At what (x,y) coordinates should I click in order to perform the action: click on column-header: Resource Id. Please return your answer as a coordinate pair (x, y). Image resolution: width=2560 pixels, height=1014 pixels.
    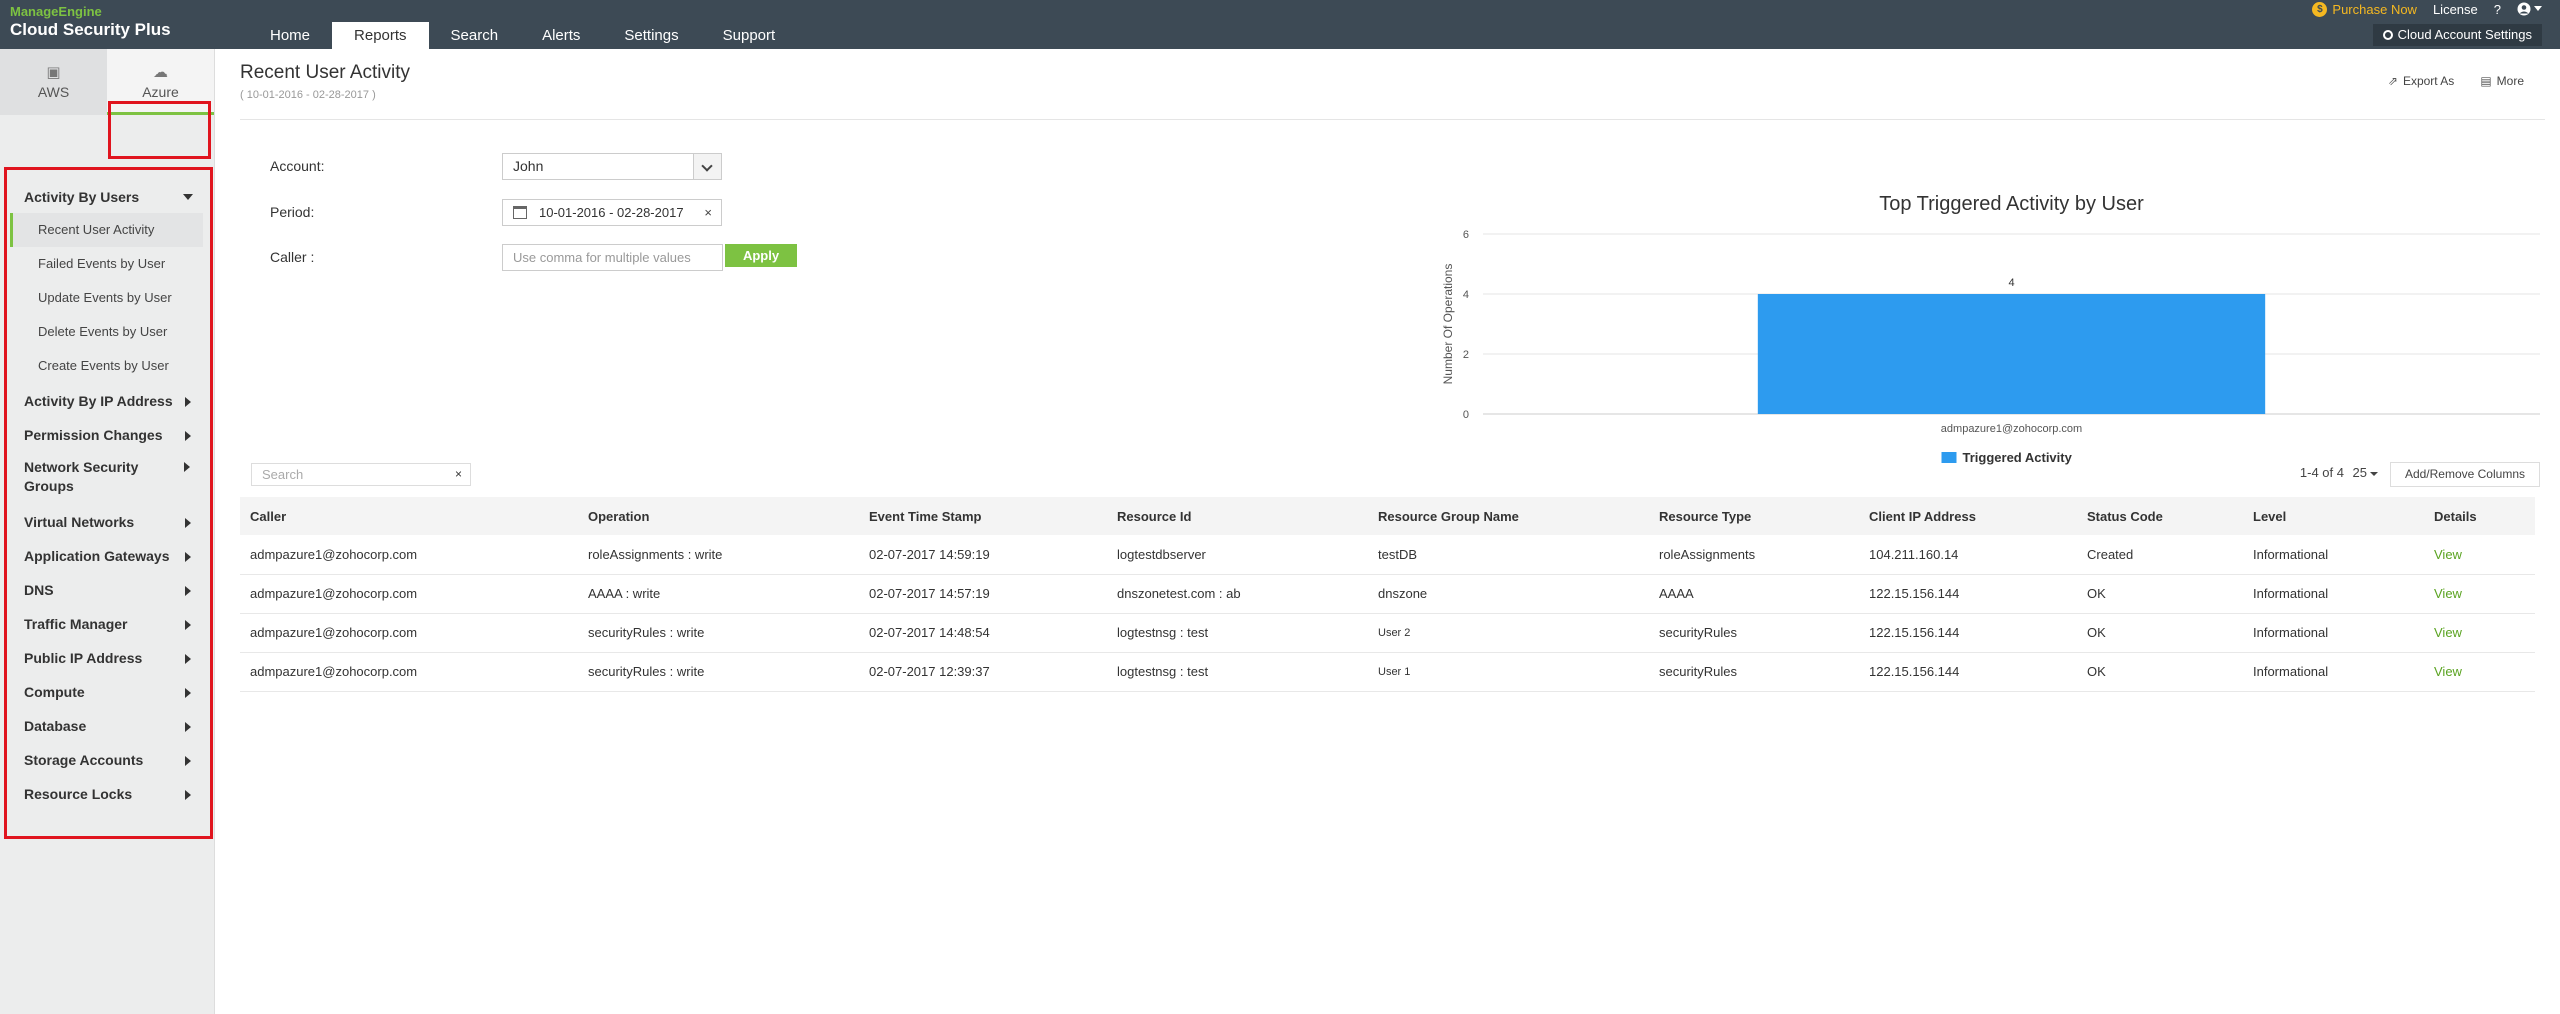
    Looking at the image, I should click on (1237, 516).